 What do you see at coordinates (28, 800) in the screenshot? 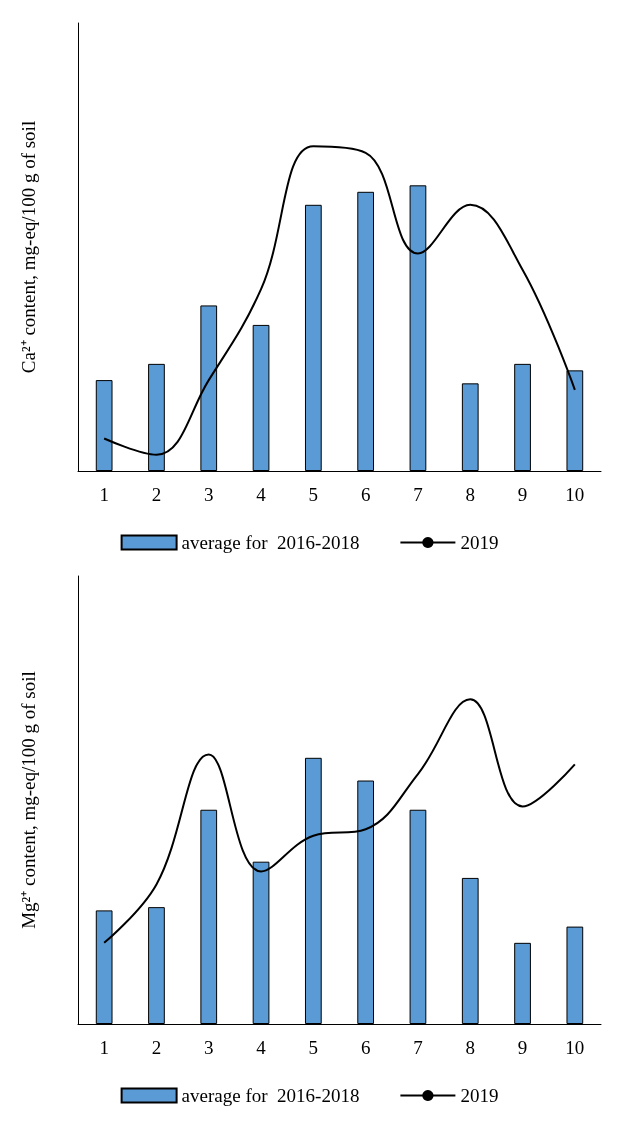
I see `y-axis-title: Mg²⁺ content, mg-eq/100 g of soil` at bounding box center [28, 800].